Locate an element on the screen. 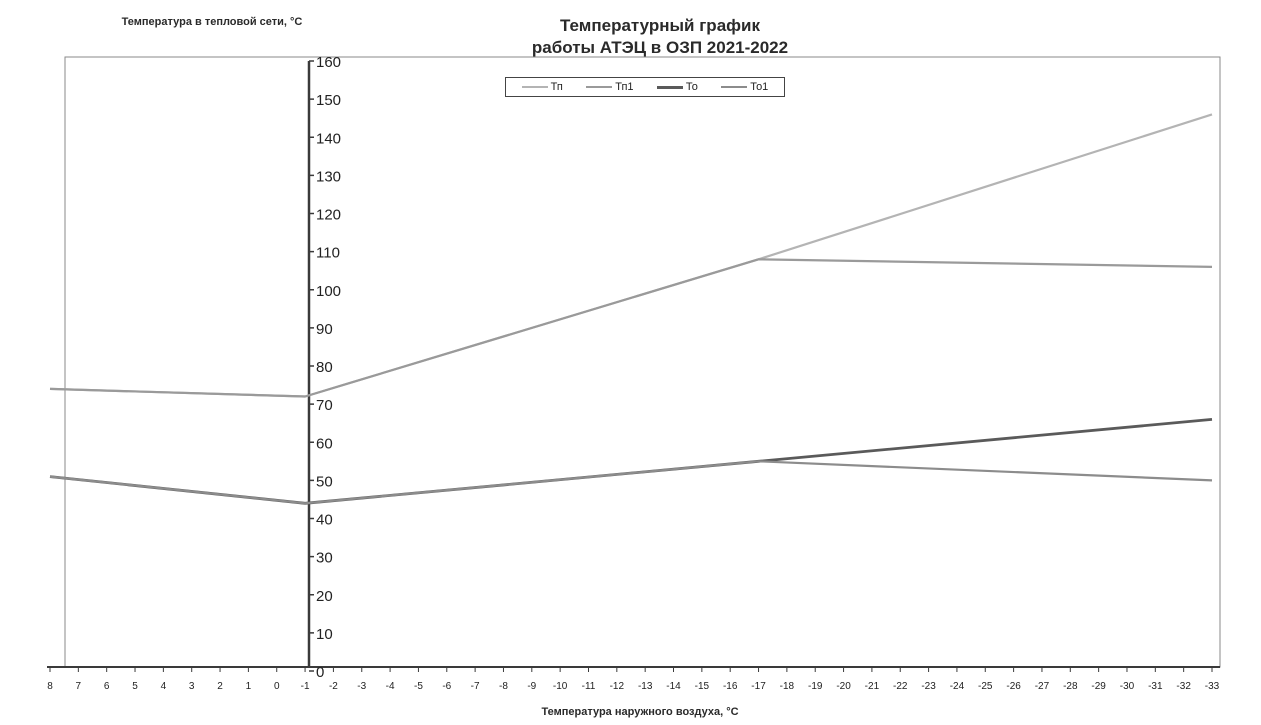 This screenshot has width=1261, height=725. x-tick-label: -4 is located at coordinates (390, 686).